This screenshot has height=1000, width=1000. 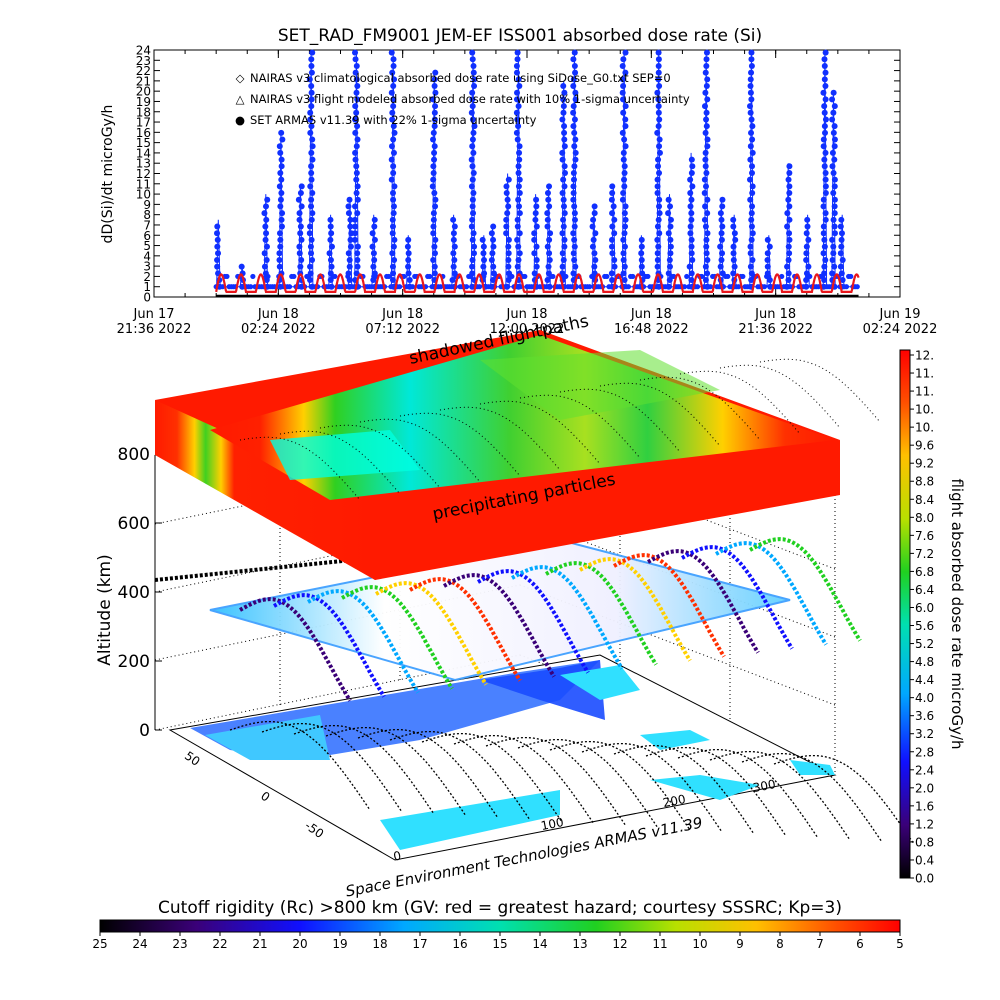 I want to click on colorbar-tick-label: 7.6, so click(x=924, y=536).